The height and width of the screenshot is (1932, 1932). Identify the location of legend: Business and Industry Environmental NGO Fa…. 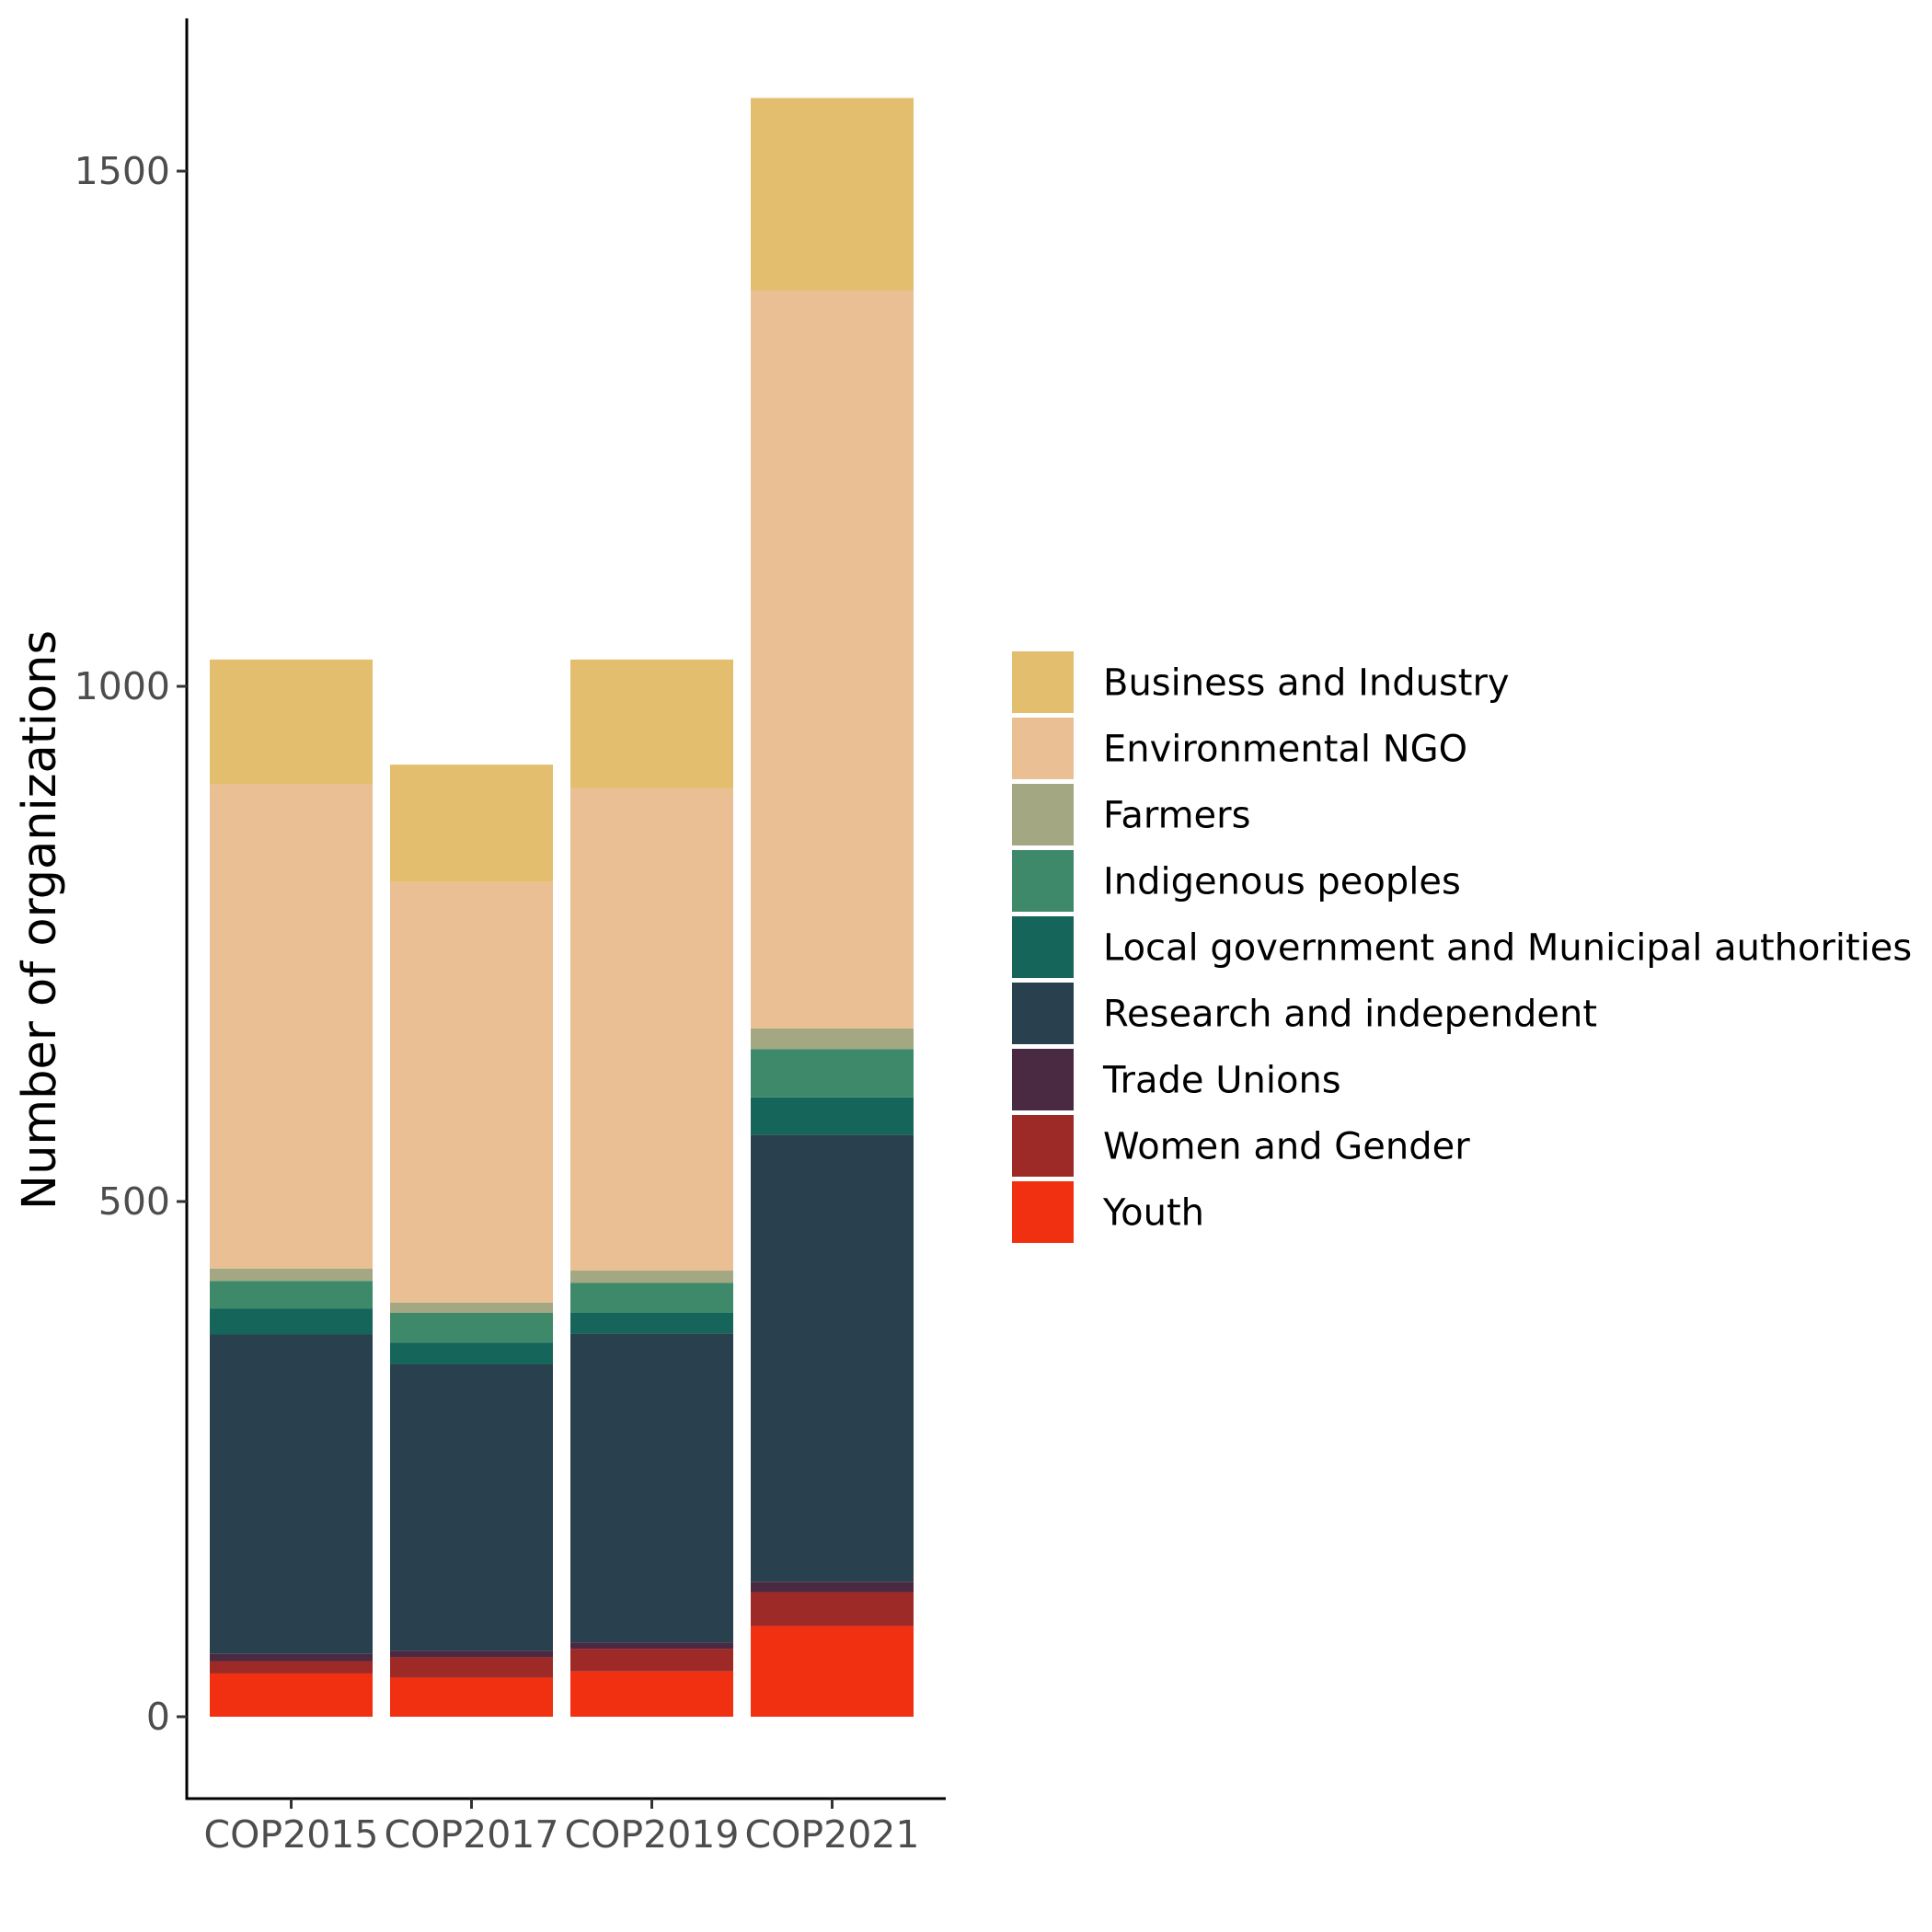
(1462, 947).